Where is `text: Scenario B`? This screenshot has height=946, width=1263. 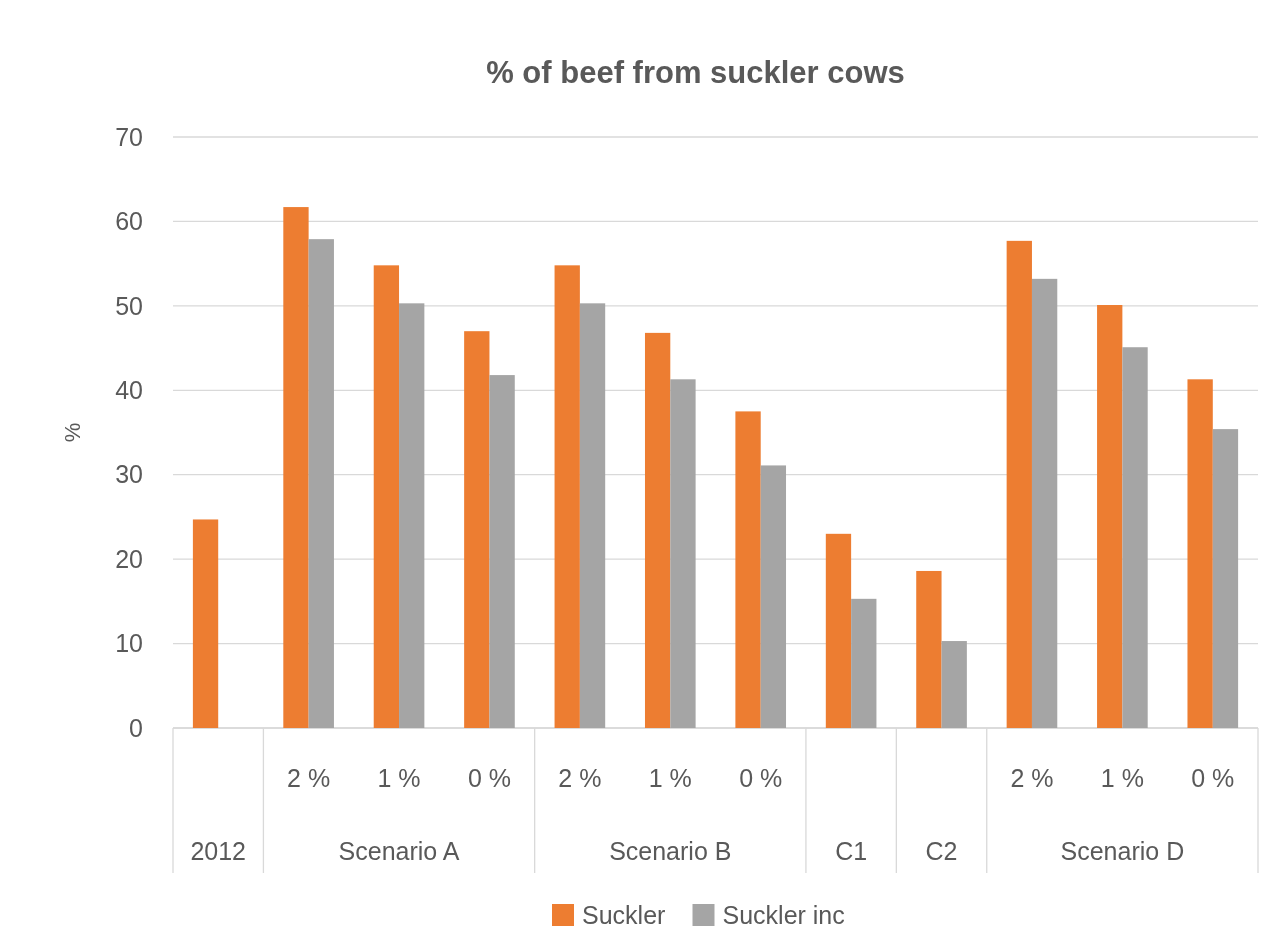 text: Scenario B is located at coordinates (670, 850).